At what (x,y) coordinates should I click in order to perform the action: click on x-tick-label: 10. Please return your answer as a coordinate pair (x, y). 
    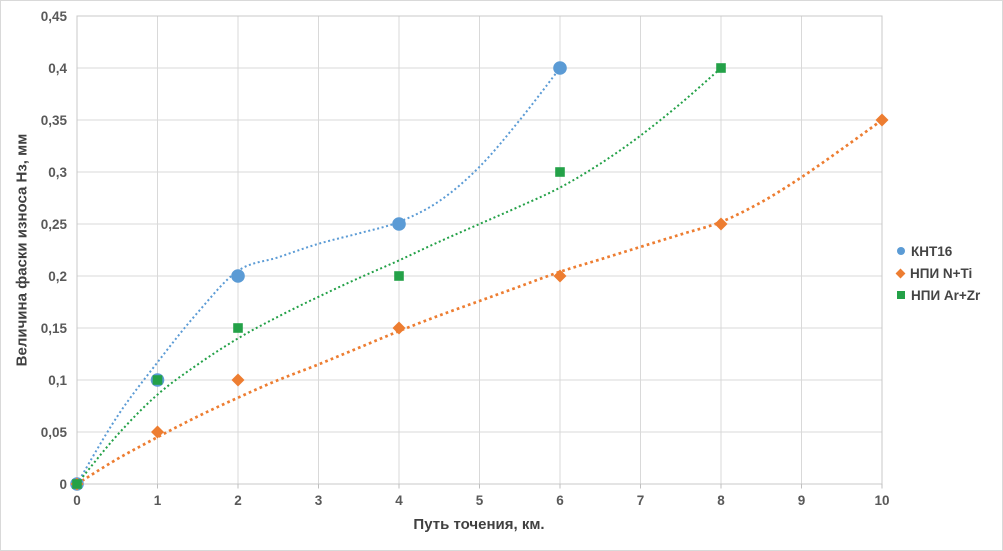
    Looking at the image, I should click on (882, 500).